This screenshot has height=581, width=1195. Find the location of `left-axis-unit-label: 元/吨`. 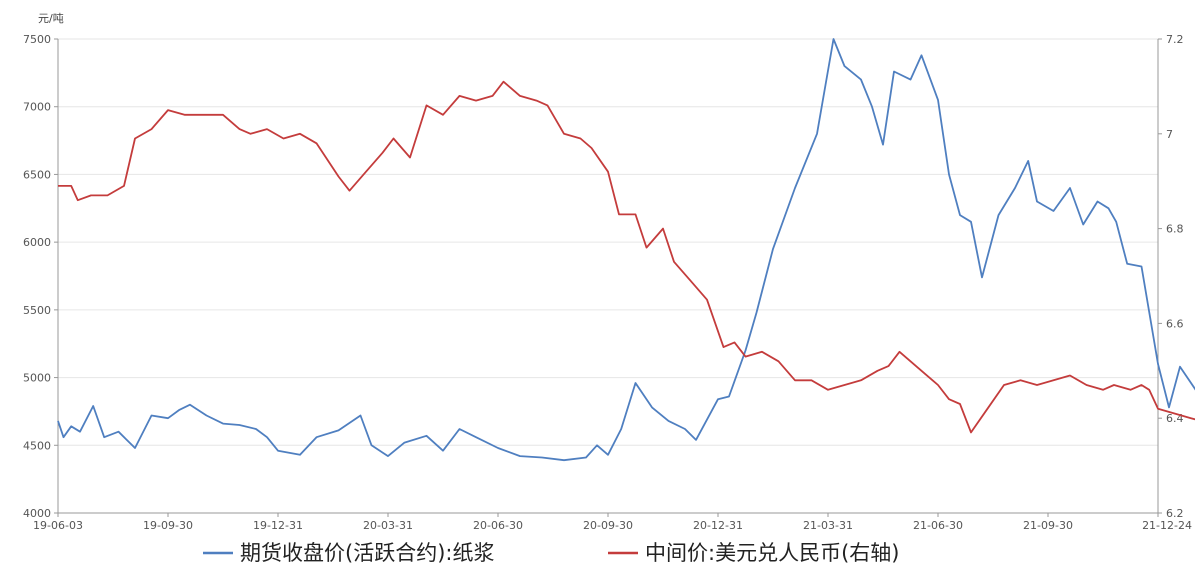

left-axis-unit-label: 元/吨 is located at coordinates (51, 18).